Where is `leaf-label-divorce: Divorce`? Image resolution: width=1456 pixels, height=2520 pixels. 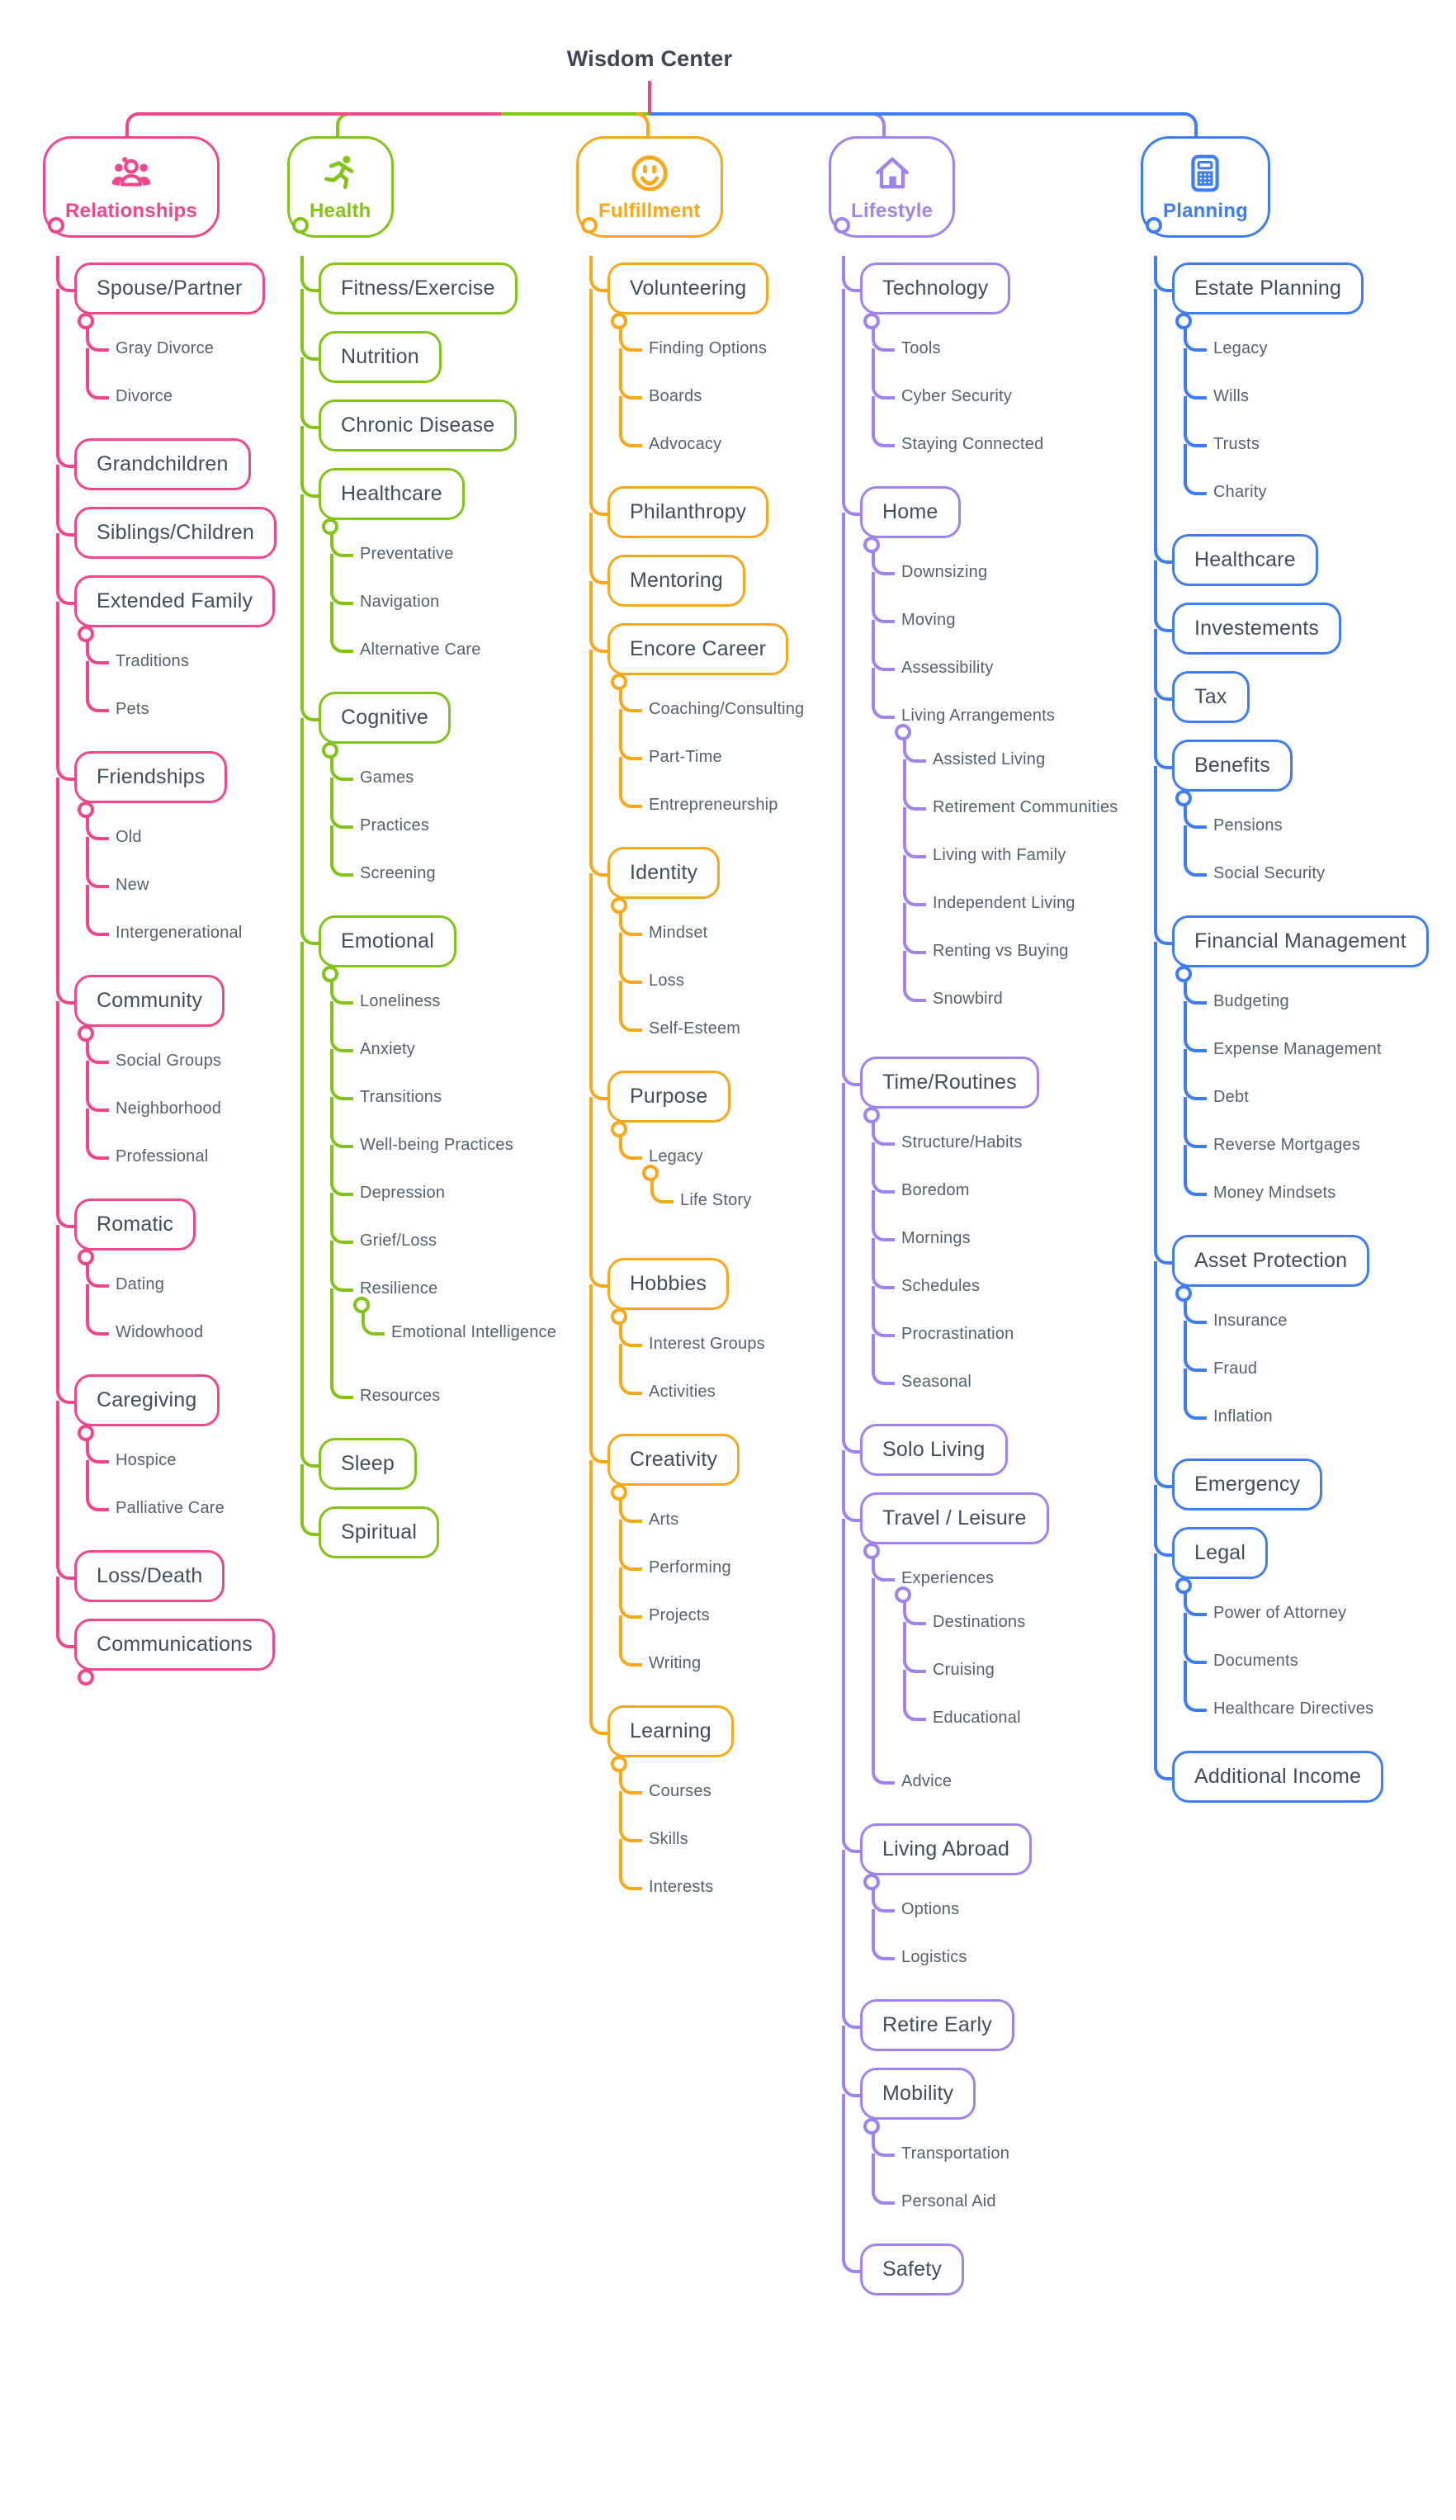 leaf-label-divorce: Divorce is located at coordinates (144, 396).